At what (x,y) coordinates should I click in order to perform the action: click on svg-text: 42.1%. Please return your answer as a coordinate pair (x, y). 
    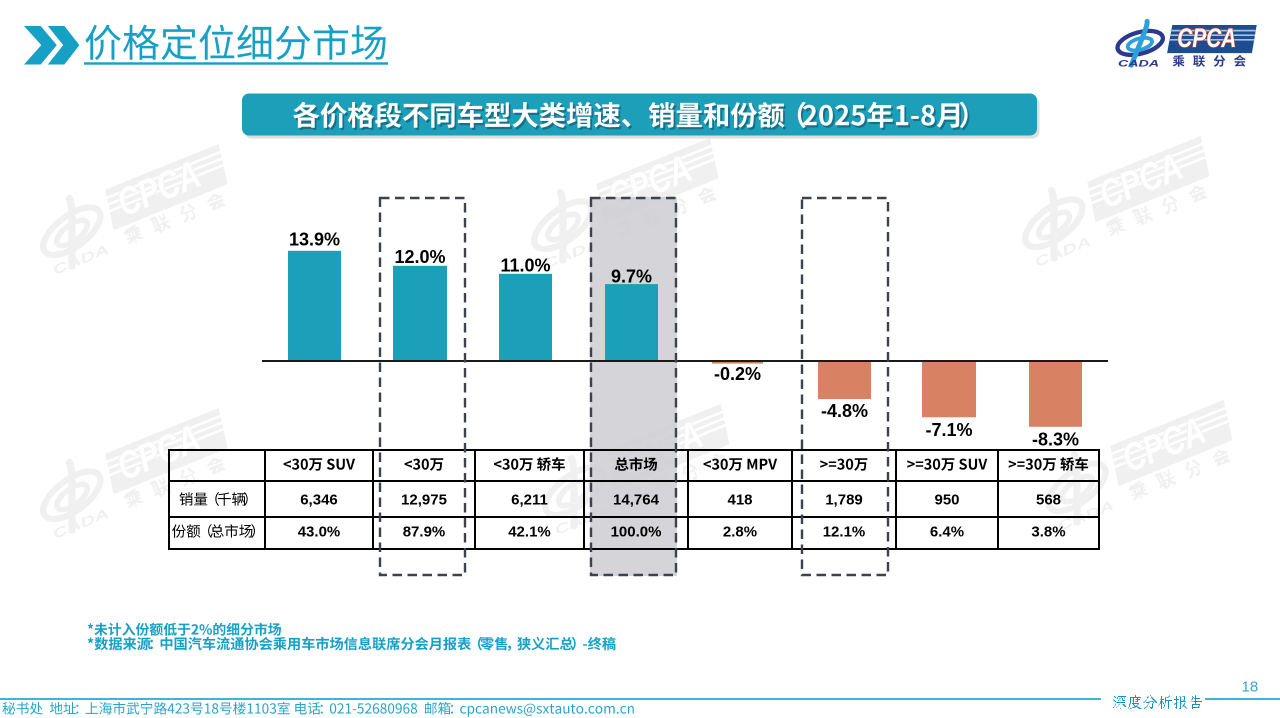
    Looking at the image, I should click on (529, 532).